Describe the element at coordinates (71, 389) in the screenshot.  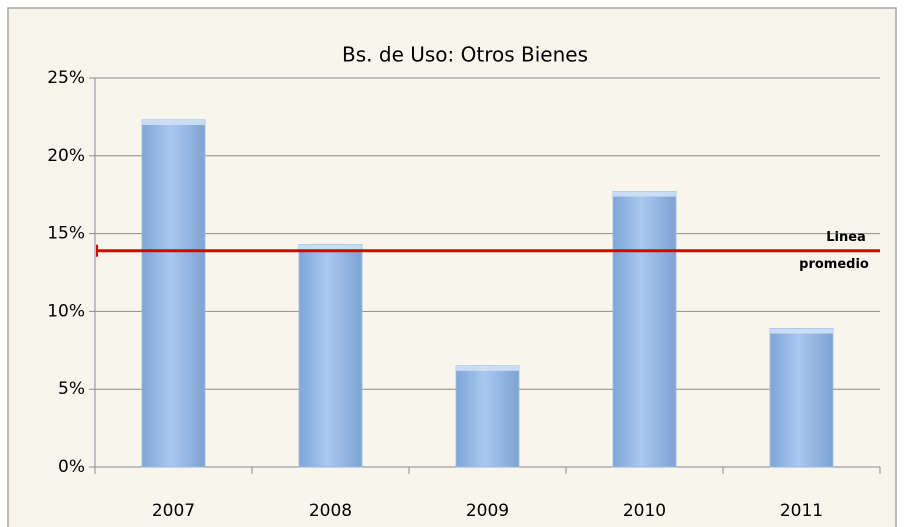
I see `y-tick-label: 5%` at that location.